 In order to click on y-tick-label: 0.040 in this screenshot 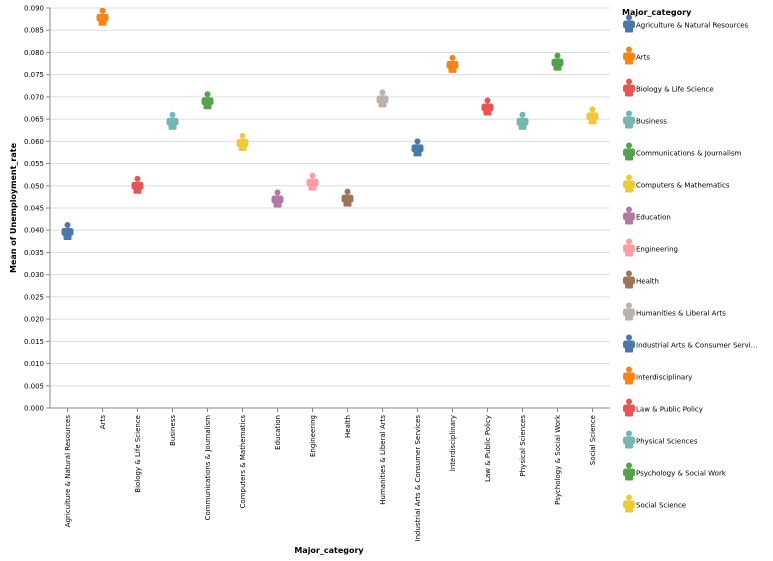, I will do `click(34, 231)`.